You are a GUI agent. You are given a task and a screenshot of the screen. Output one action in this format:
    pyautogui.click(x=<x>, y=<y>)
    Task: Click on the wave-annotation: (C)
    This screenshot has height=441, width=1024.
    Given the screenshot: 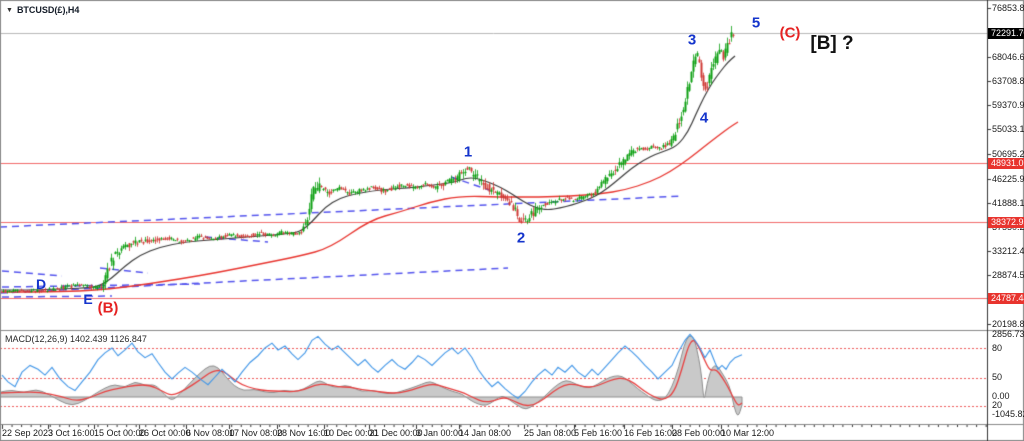 What is the action you would take?
    pyautogui.click(x=790, y=33)
    